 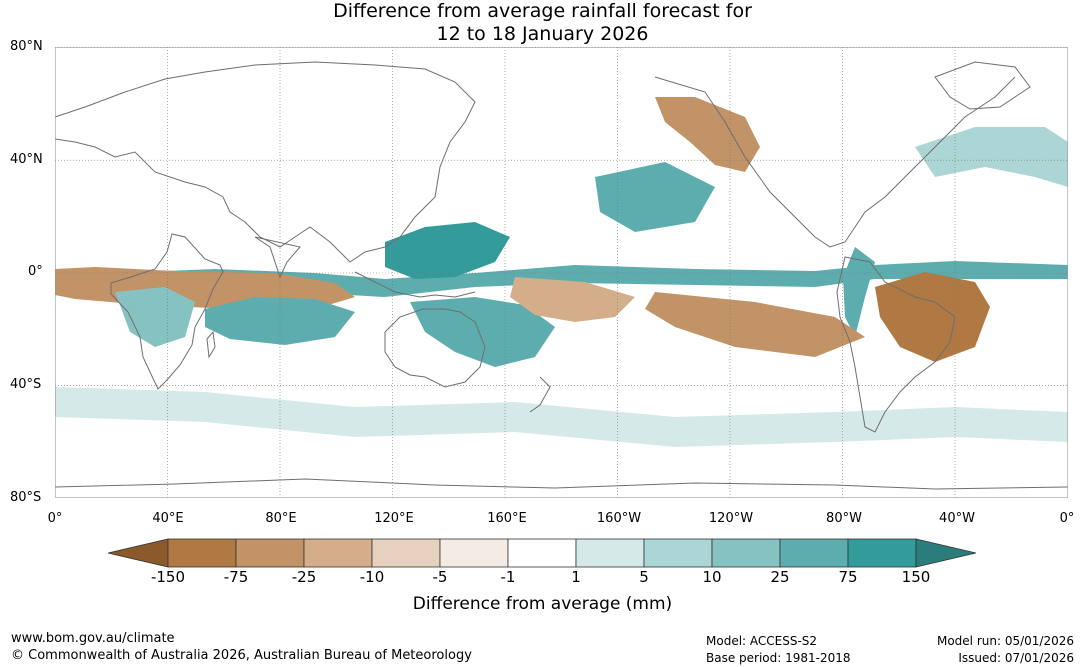 I want to click on colorbar-swatch-below-min, so click(x=138, y=553).